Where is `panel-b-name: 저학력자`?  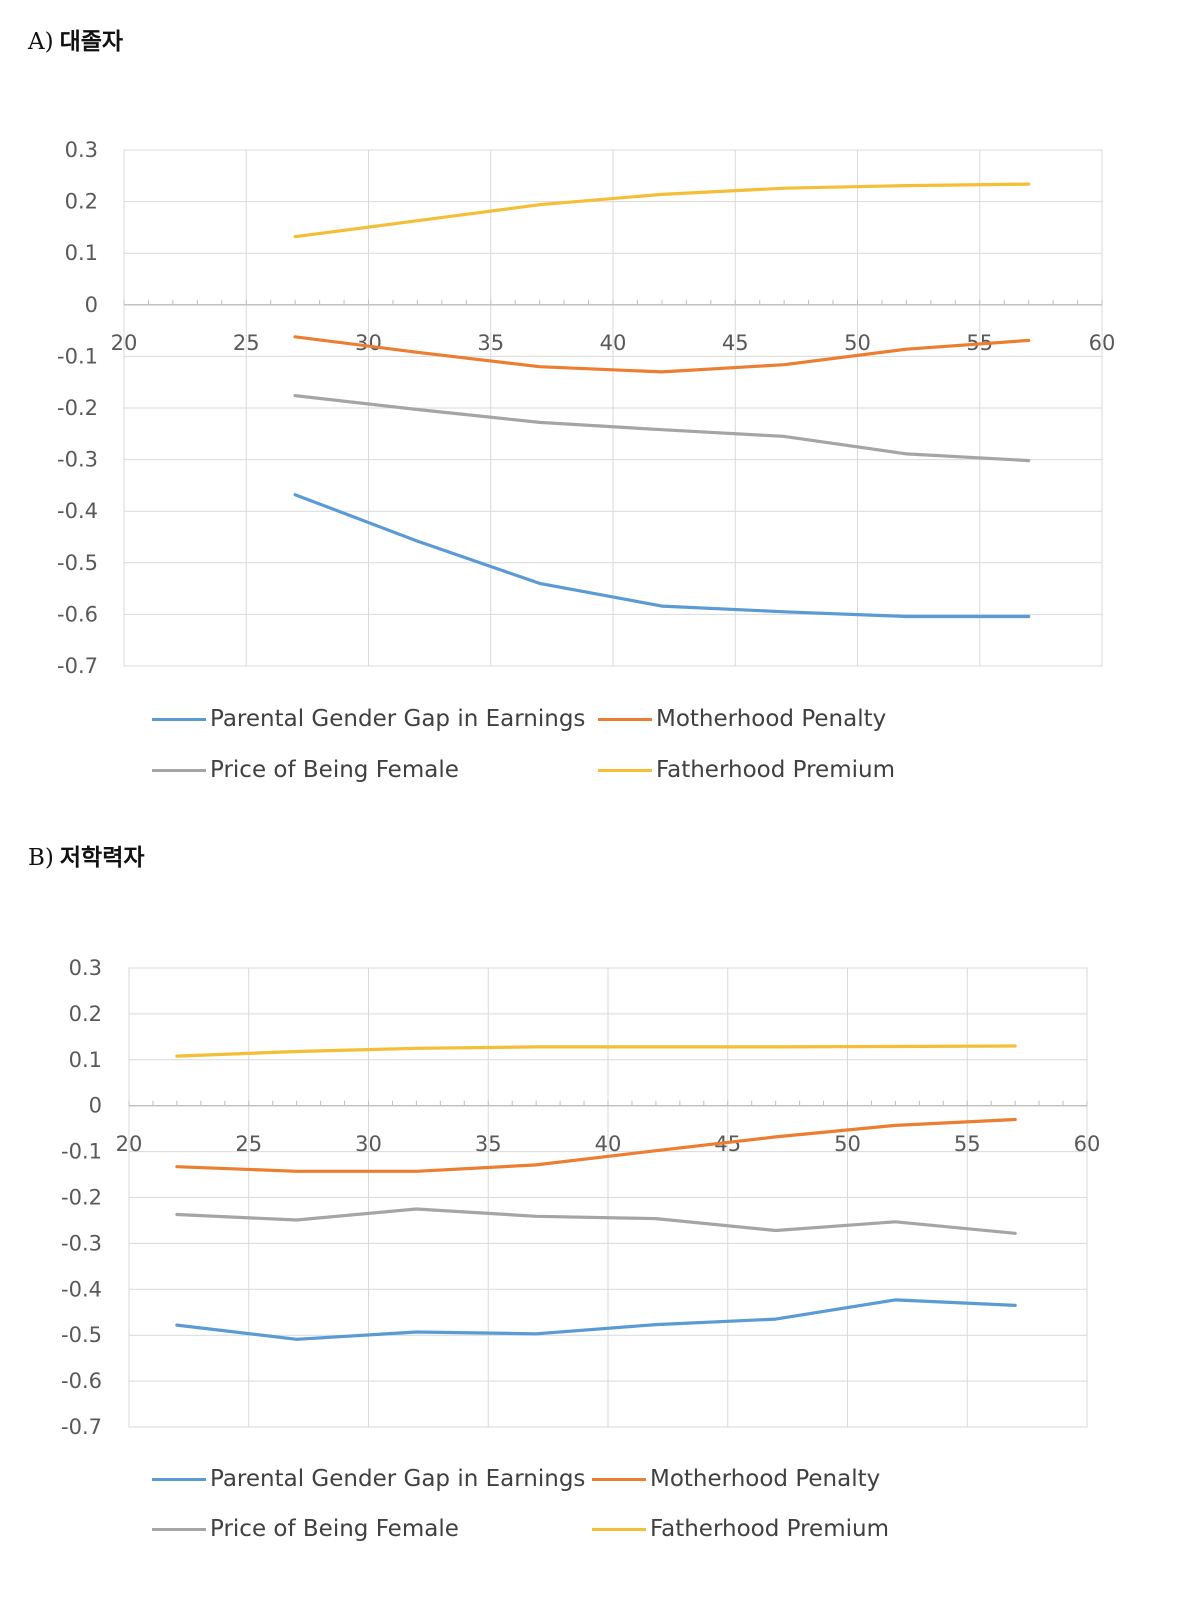
panel-b-name: 저학력자 is located at coordinates (102, 858).